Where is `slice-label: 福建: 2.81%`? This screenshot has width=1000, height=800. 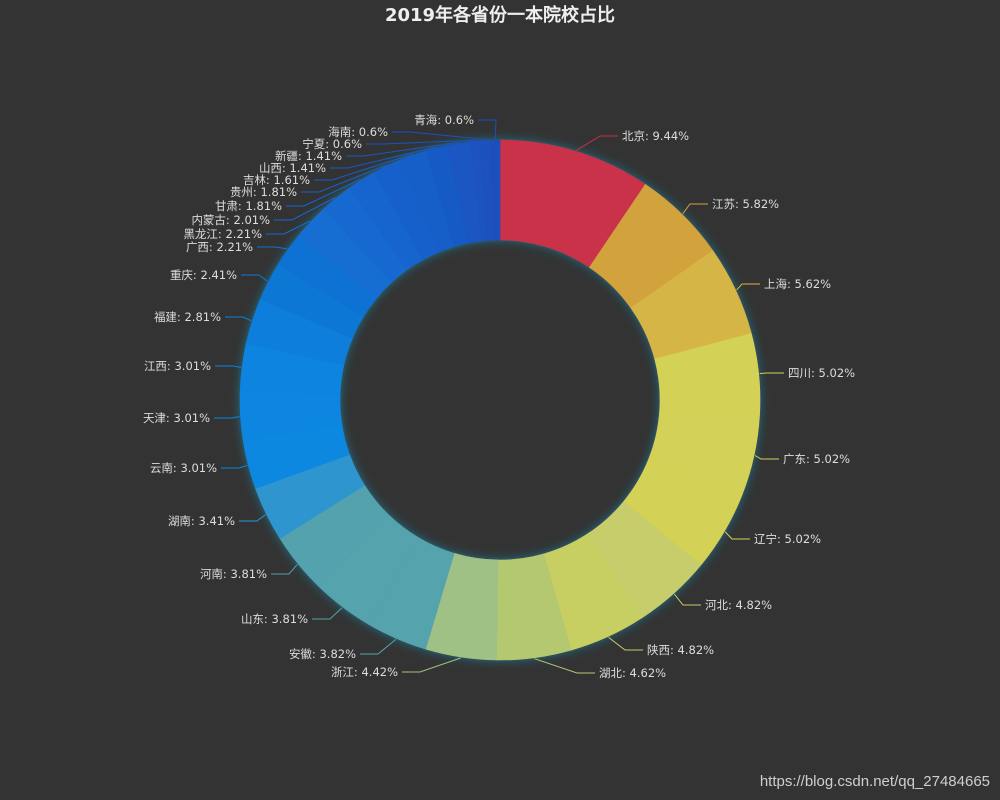
slice-label: 福建: 2.81% is located at coordinates (187, 317).